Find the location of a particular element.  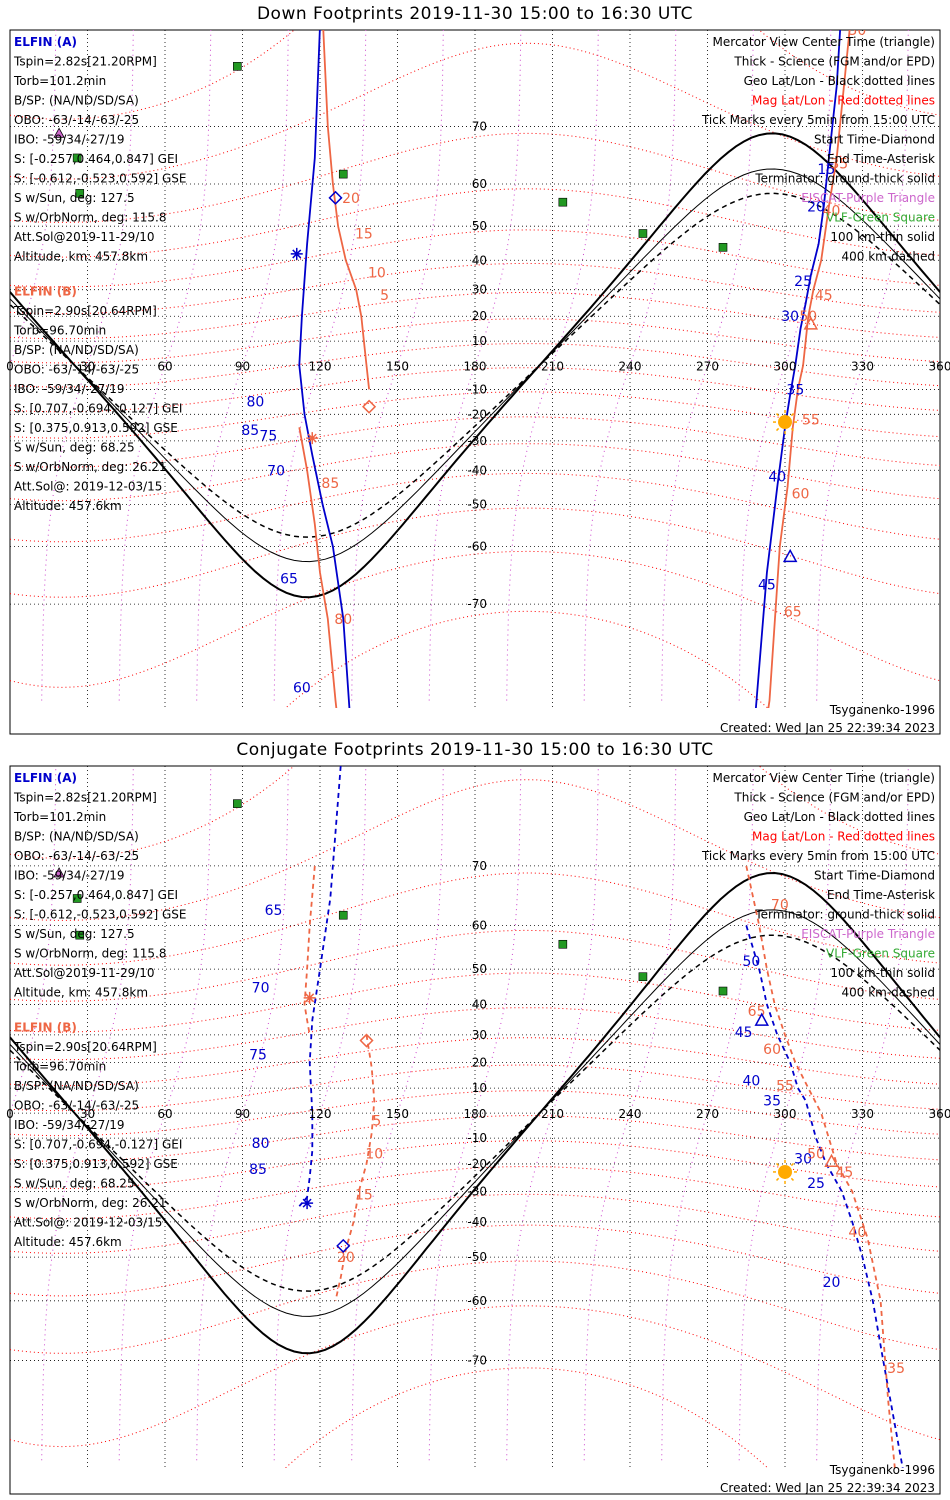

lon-tick-label: 240 is located at coordinates (630, 1114).